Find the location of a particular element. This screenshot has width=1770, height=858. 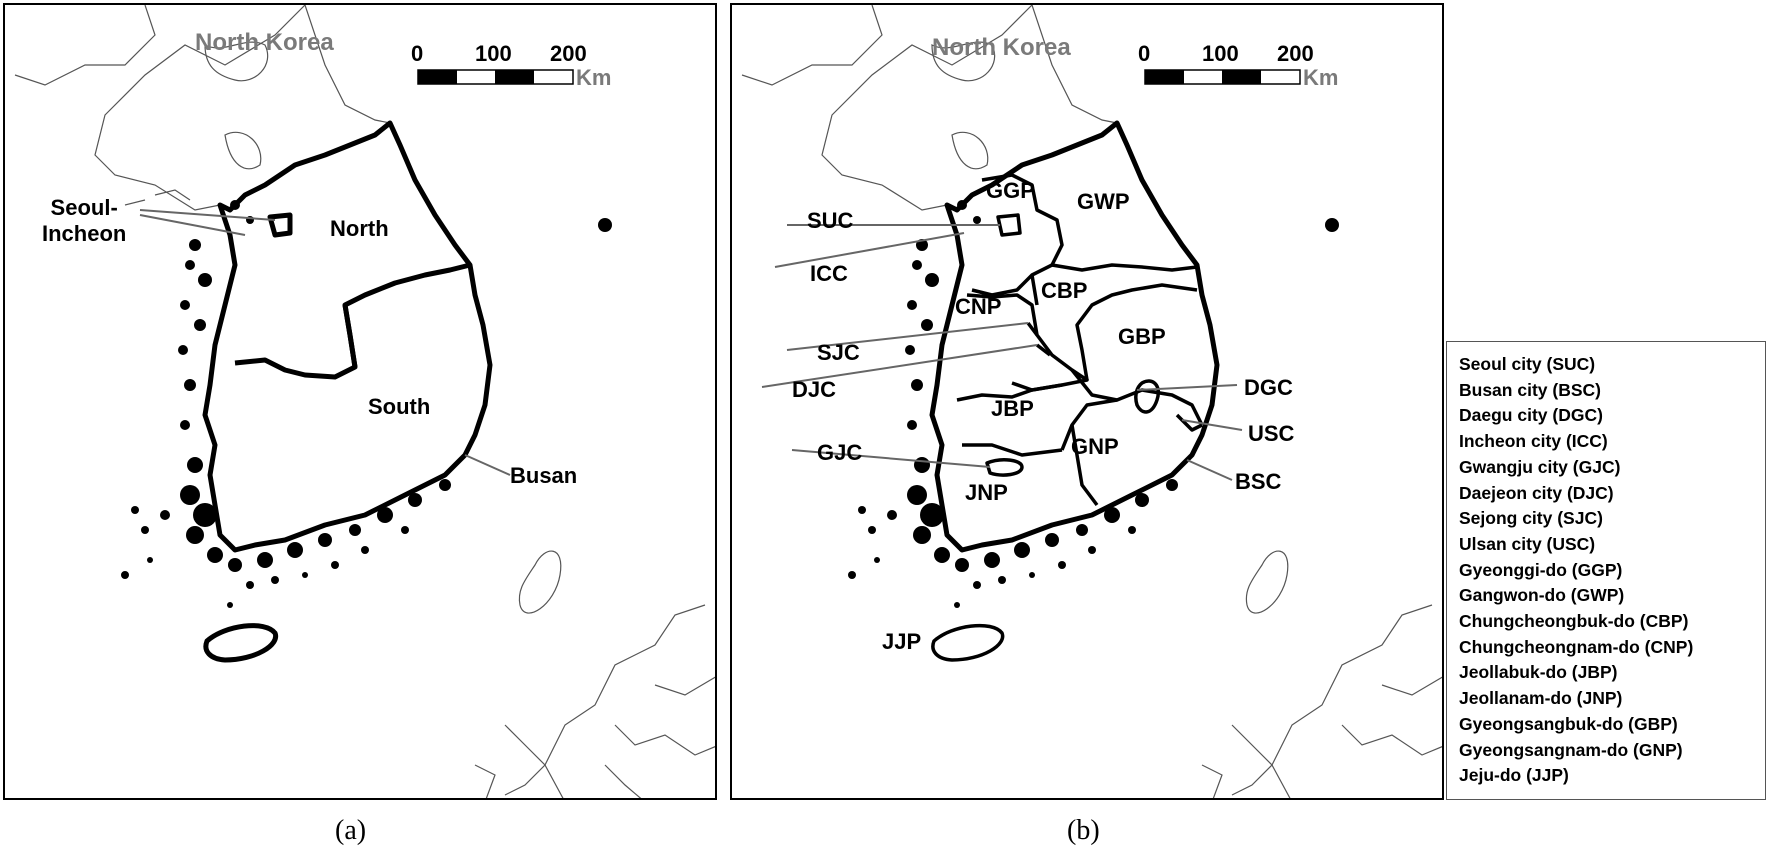

bsc-label: BSC is located at coordinates (1258, 481).